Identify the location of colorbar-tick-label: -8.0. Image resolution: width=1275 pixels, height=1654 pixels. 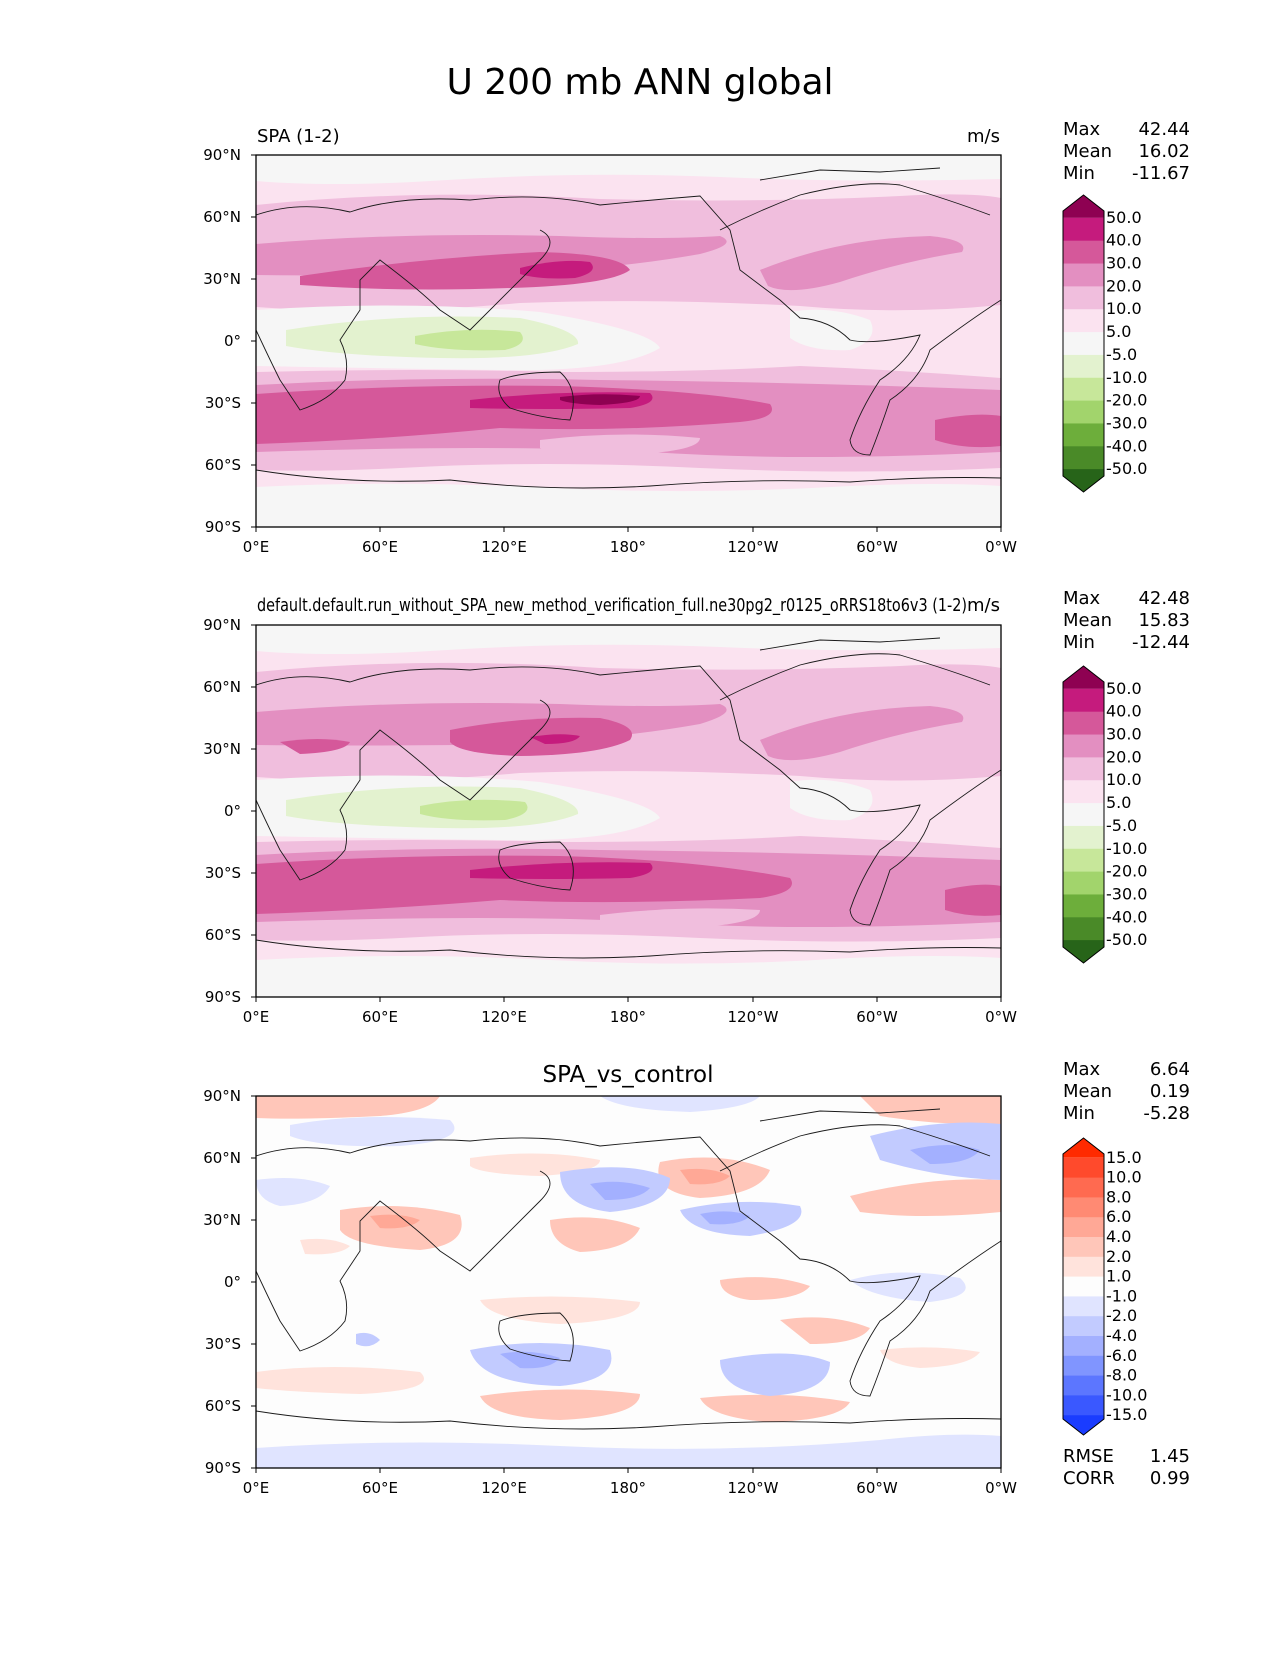
(1121, 1375).